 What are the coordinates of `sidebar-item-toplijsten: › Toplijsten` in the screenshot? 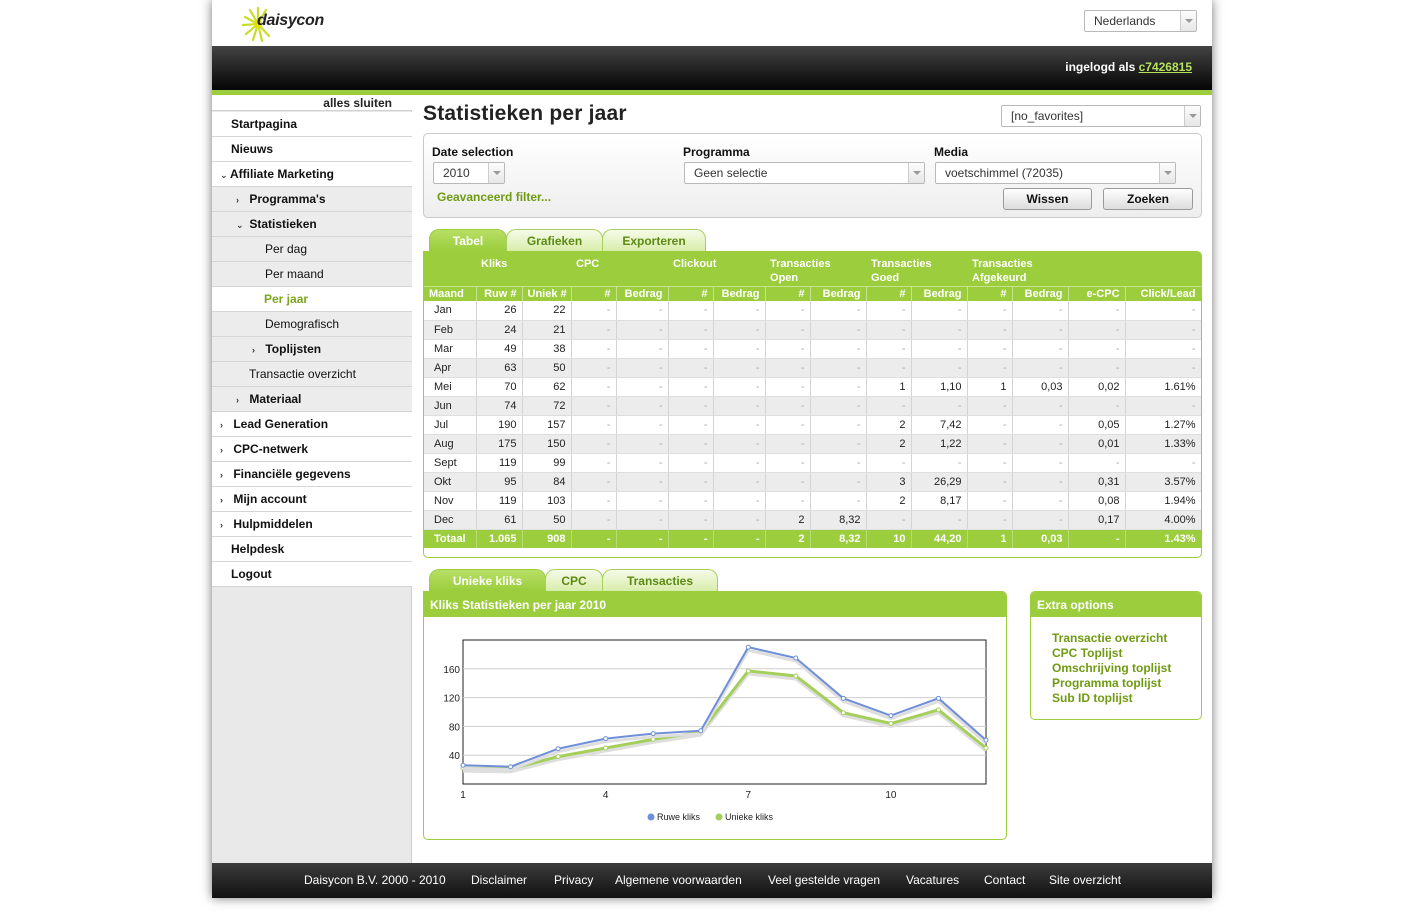 It's located at (312, 349).